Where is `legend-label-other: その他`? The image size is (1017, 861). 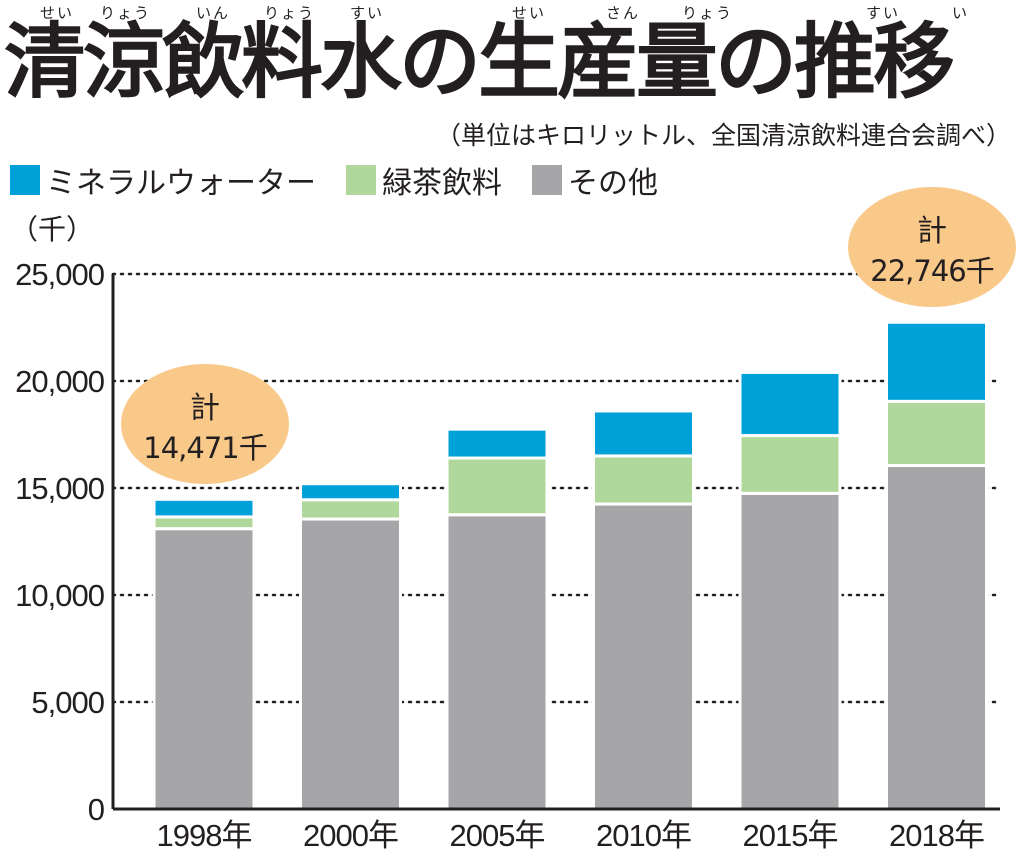 legend-label-other: その他 is located at coordinates (613, 183).